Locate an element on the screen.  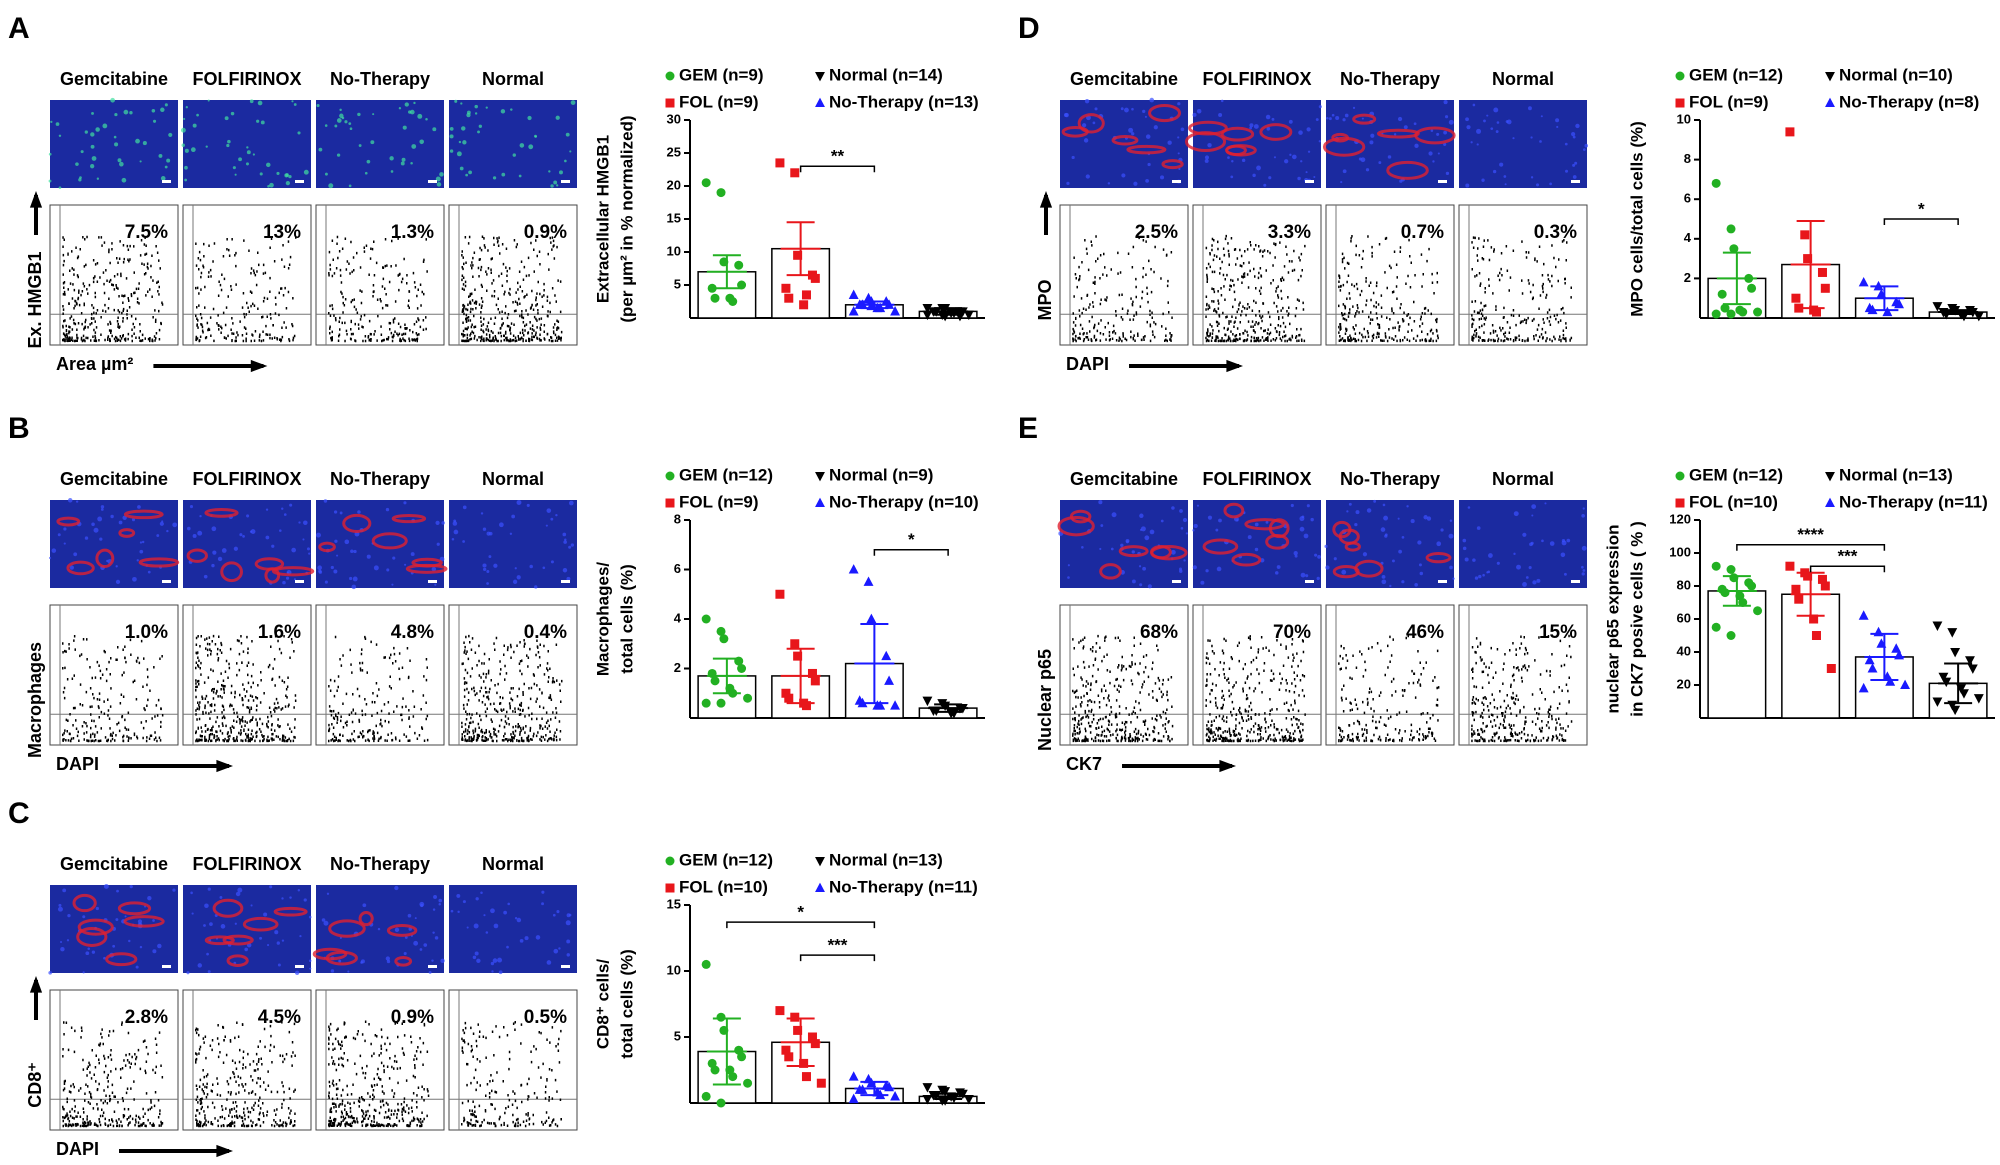
legend-label: GEM (n=12) is located at coordinates (1736, 74).